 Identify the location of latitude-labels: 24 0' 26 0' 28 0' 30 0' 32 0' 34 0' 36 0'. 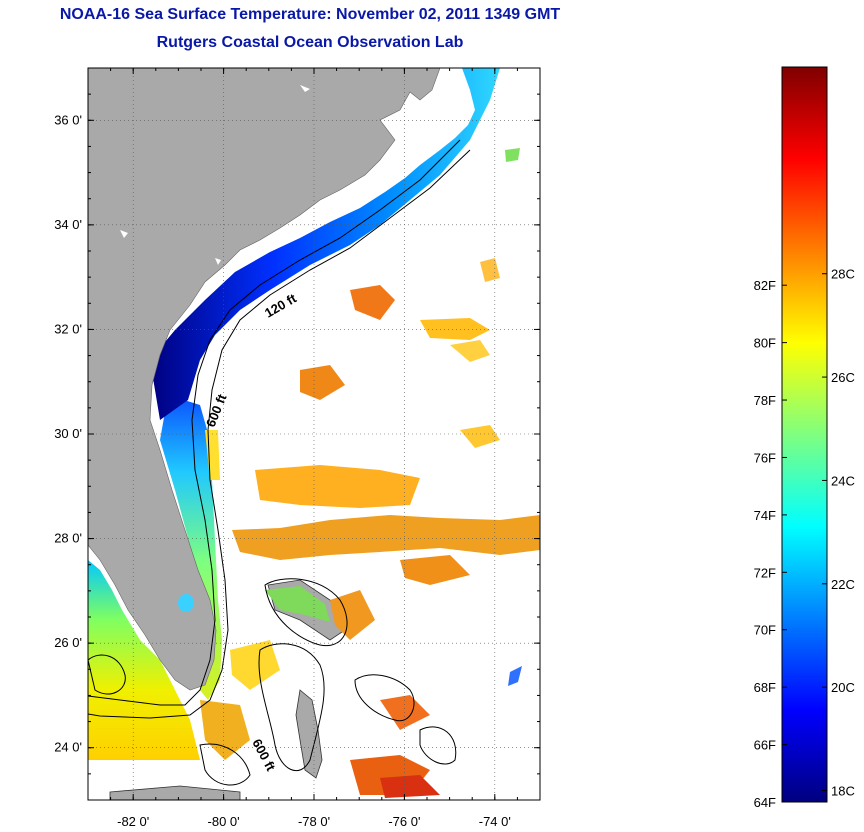
(68, 433).